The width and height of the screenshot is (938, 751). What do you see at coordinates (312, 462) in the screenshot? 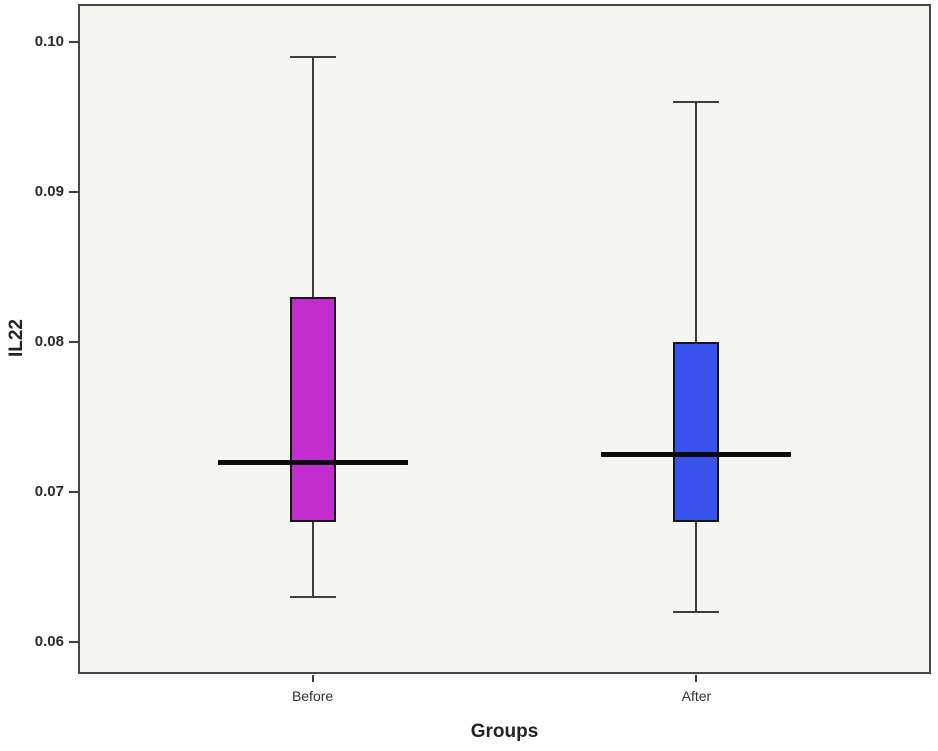
I see `median-line-before` at bounding box center [312, 462].